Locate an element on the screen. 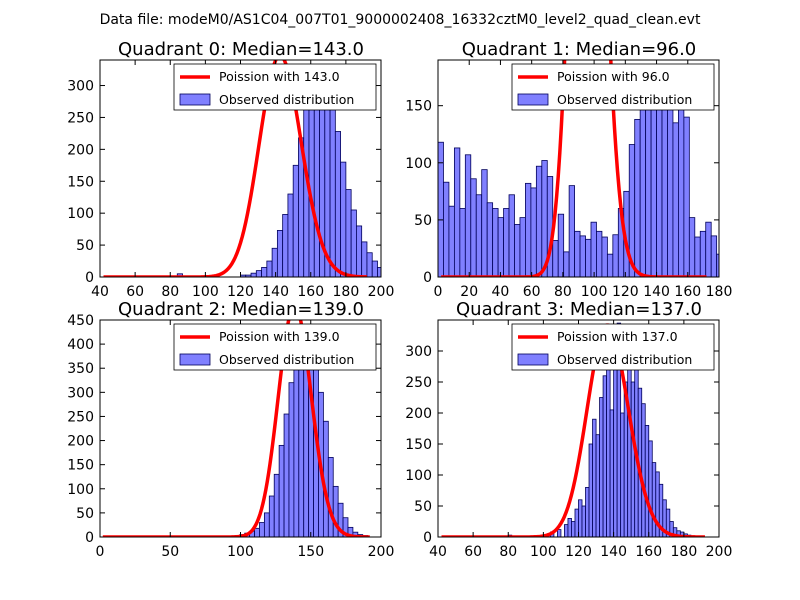 The width and height of the screenshot is (800, 600). x-tick-label: 200 is located at coordinates (381, 292).